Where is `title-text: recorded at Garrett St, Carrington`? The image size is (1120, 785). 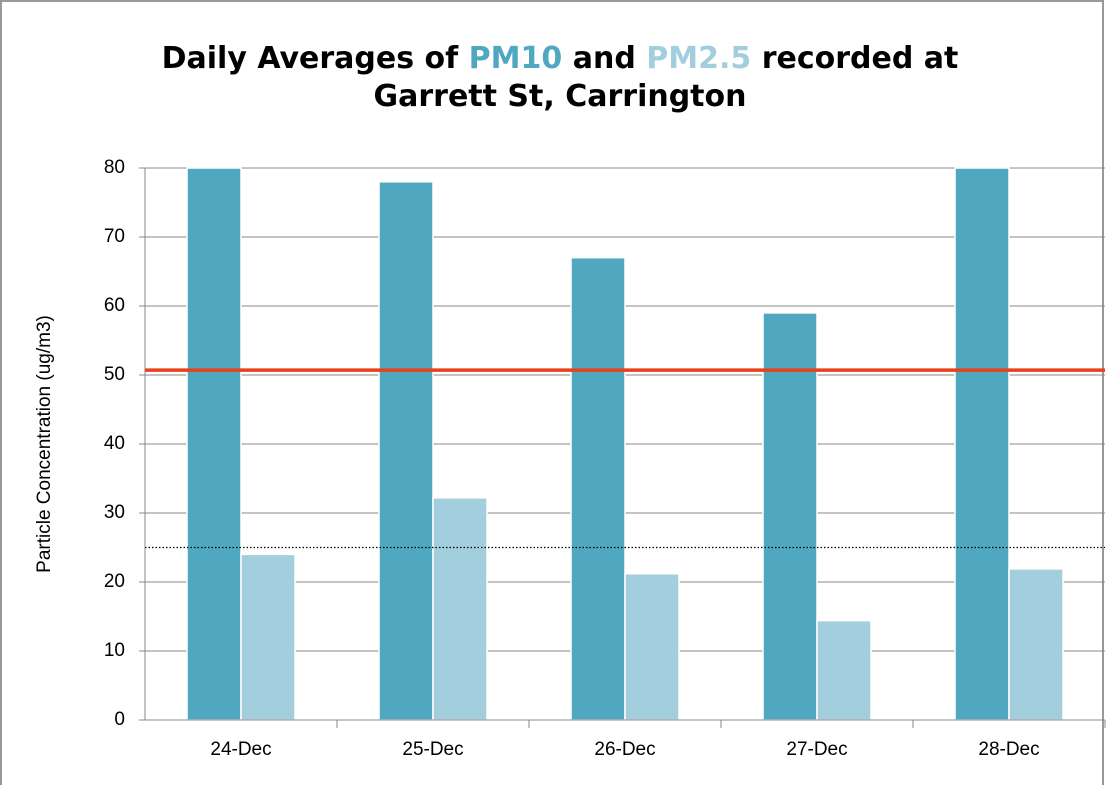 title-text: recorded at Garrett St, Carrington is located at coordinates (666, 77).